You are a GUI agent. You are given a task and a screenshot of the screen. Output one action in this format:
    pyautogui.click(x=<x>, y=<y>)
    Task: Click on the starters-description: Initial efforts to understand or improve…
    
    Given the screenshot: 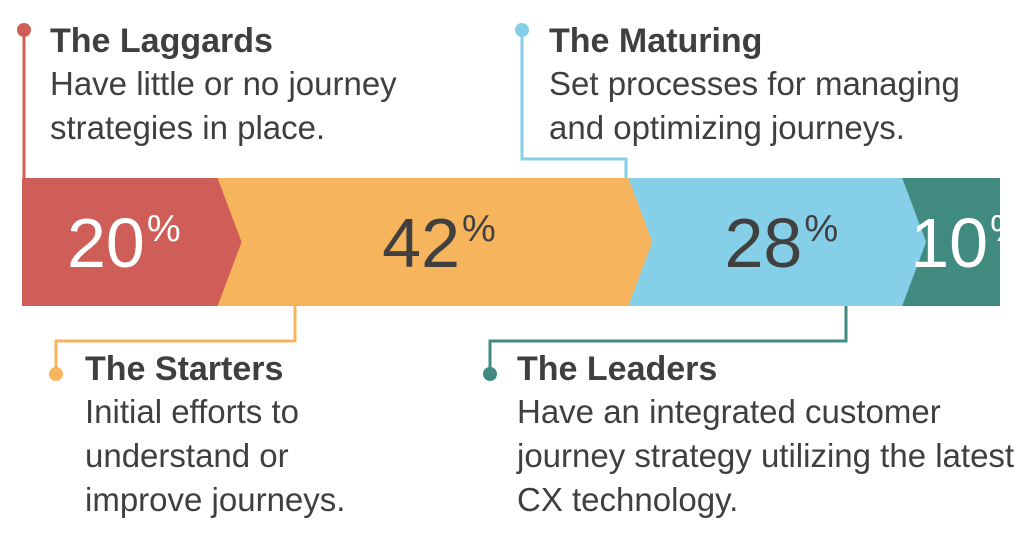 What is the action you would take?
    pyautogui.click(x=215, y=455)
    